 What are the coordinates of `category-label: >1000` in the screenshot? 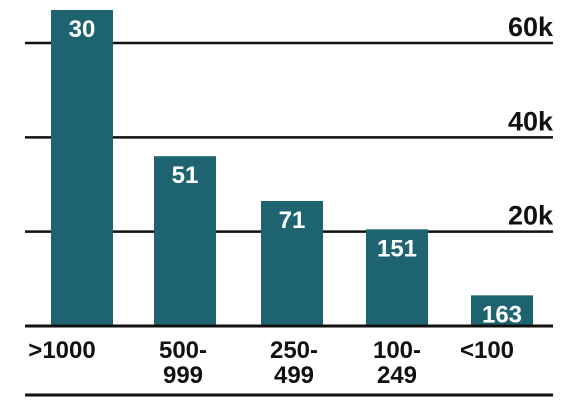 It's located at (61, 350).